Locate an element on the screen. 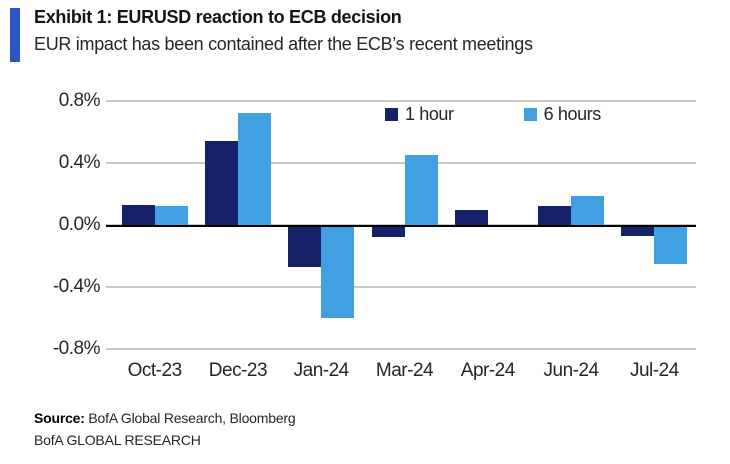 The image size is (730, 464). x-tick-label-Oct-23: Oct-23 is located at coordinates (155, 370).